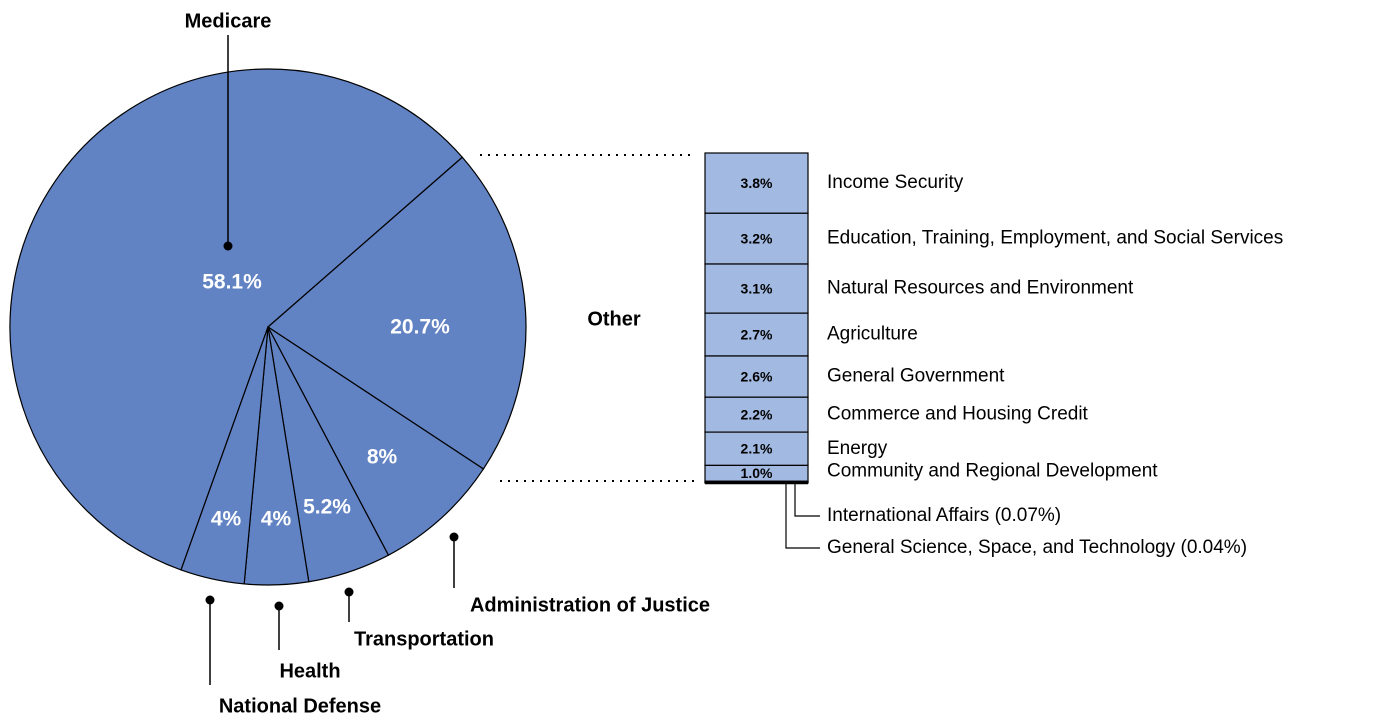  I want to click on segment-value-label: 1.0%, so click(757, 473).